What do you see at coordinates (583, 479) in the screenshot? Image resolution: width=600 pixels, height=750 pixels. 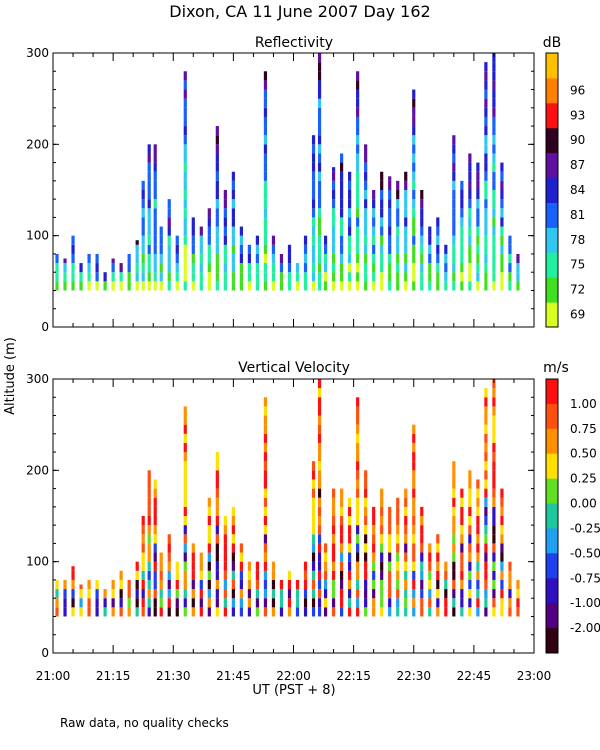 I see `vertical-velocity-colorbar-label: 0.25` at bounding box center [583, 479].